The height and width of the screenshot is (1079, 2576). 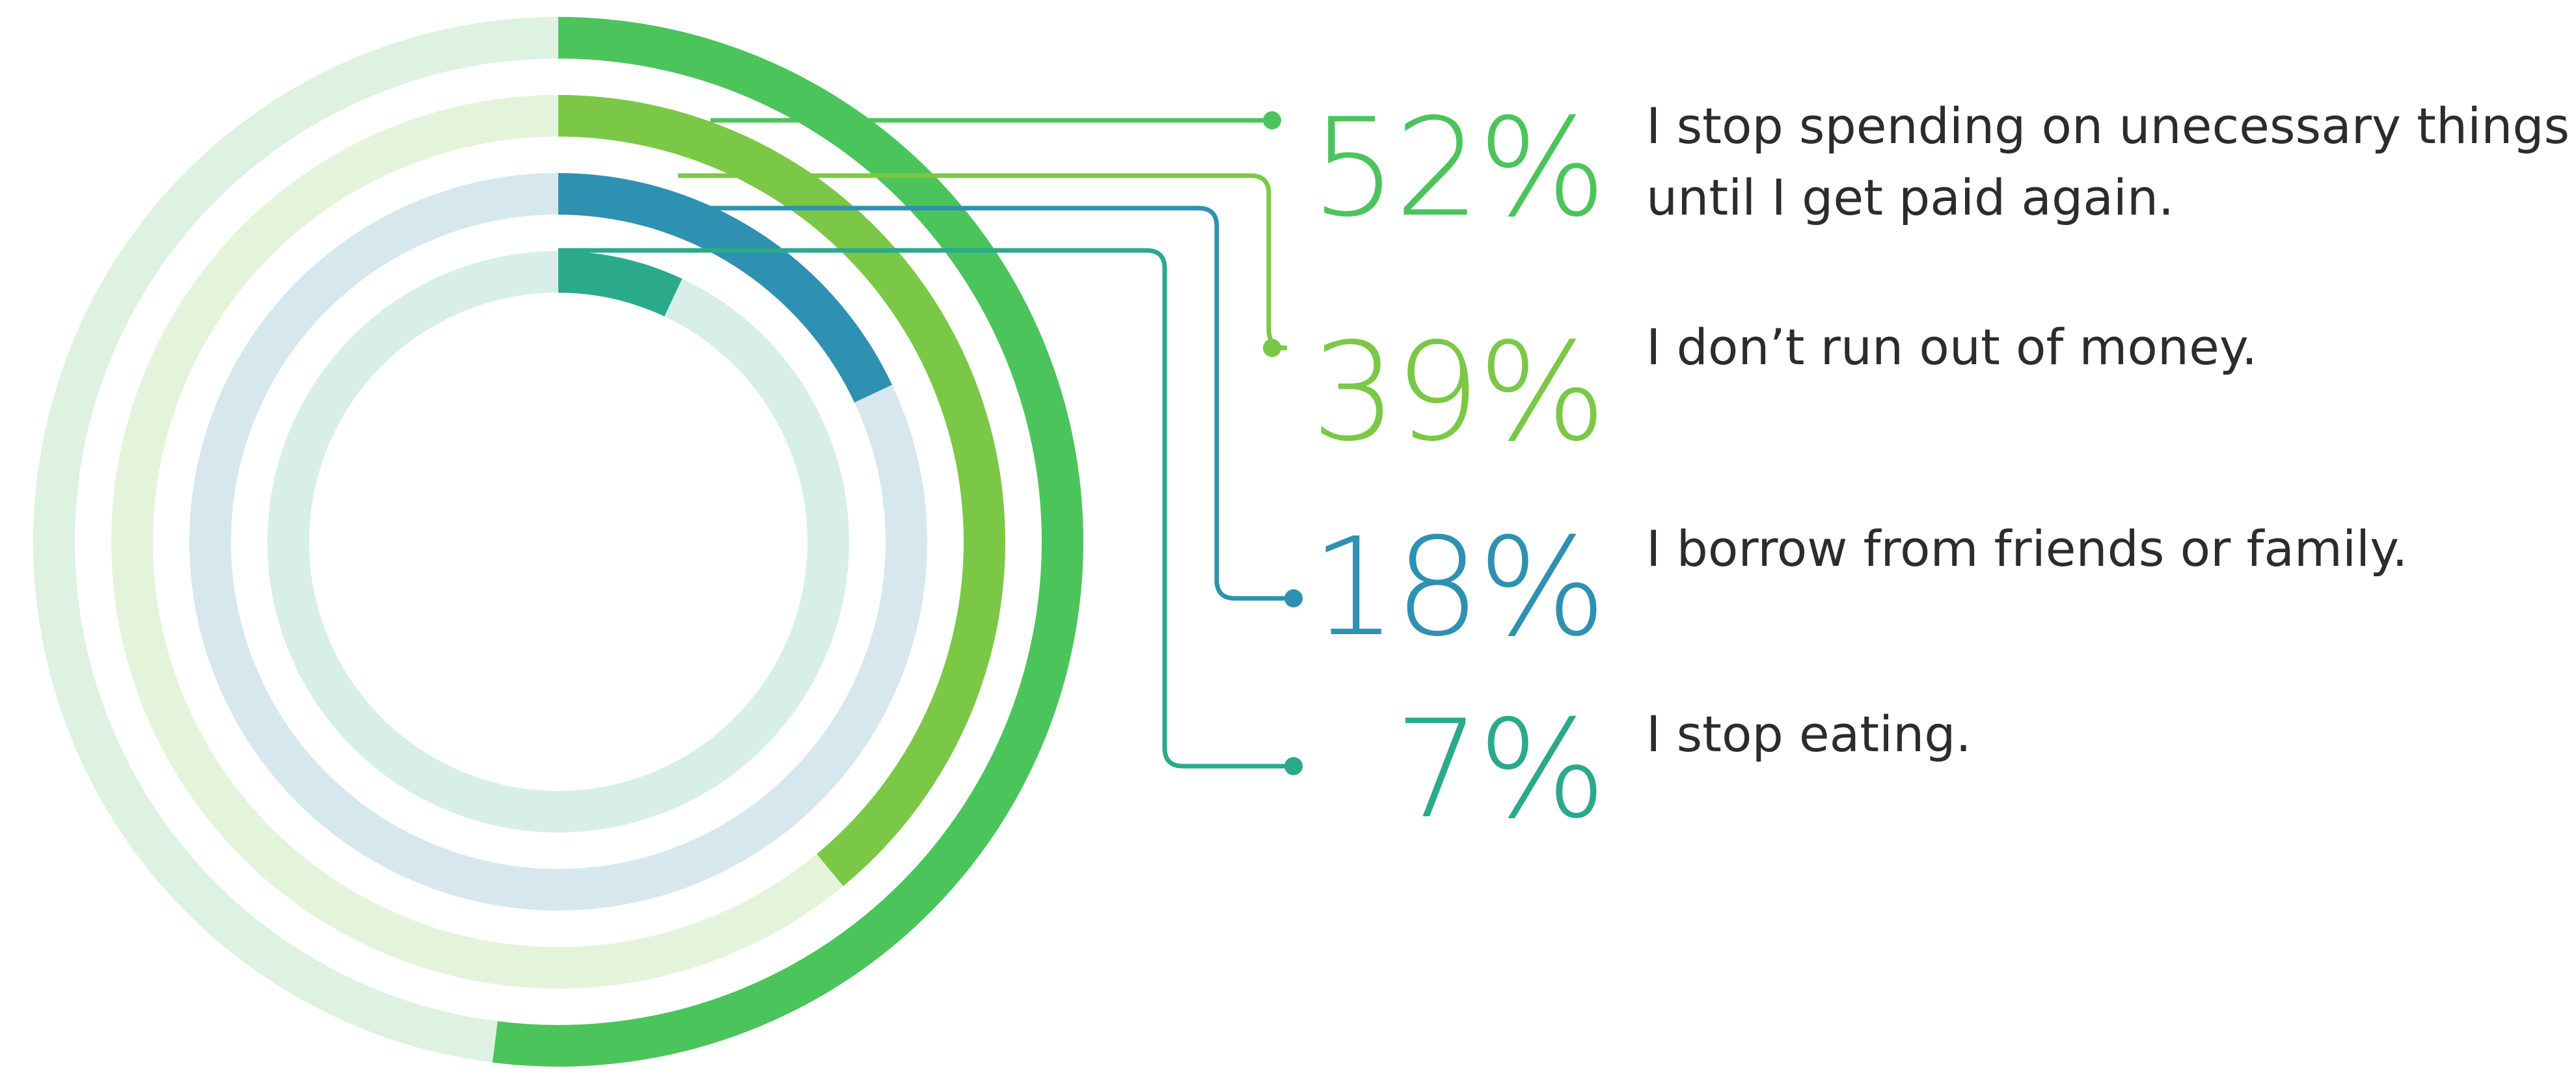 I want to click on percent-label-2: 39%, so click(x=1457, y=393).